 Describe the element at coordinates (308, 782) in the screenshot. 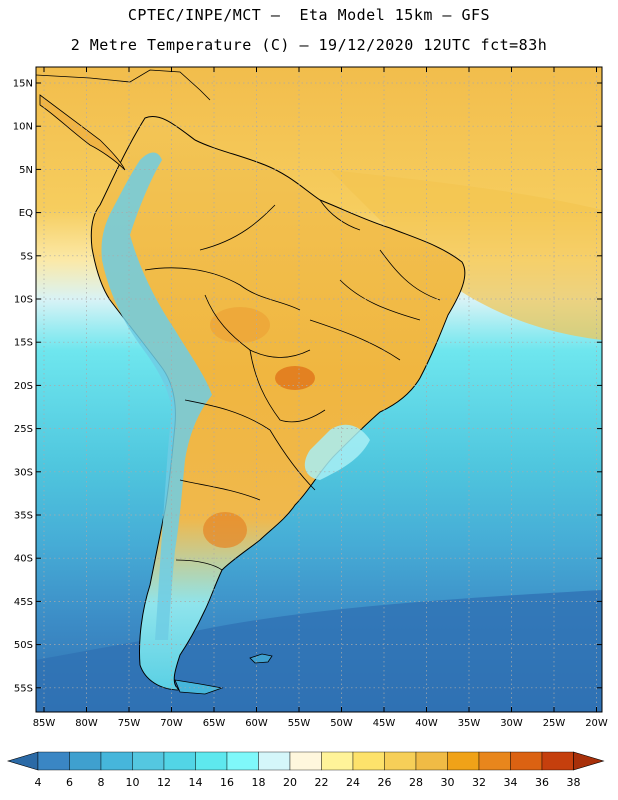

I see `colorbar-labels: 4 6 8 10 12 14 16 18 20 22 24 26 28 30 32 34 36 38` at that location.